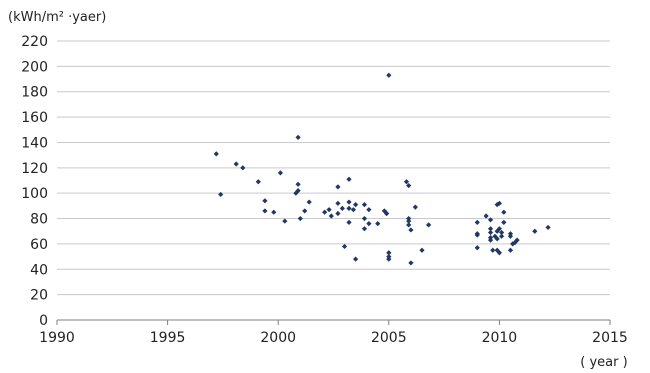 The height and width of the screenshot is (373, 650). I want to click on y-tick-label: 60, so click(39, 245).